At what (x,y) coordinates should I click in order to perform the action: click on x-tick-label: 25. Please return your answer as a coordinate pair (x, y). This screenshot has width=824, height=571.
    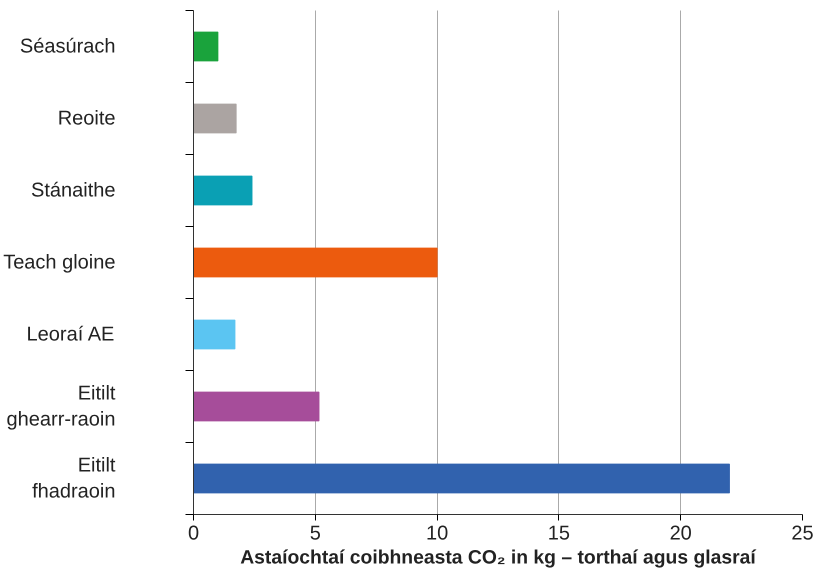
    Looking at the image, I should click on (802, 533).